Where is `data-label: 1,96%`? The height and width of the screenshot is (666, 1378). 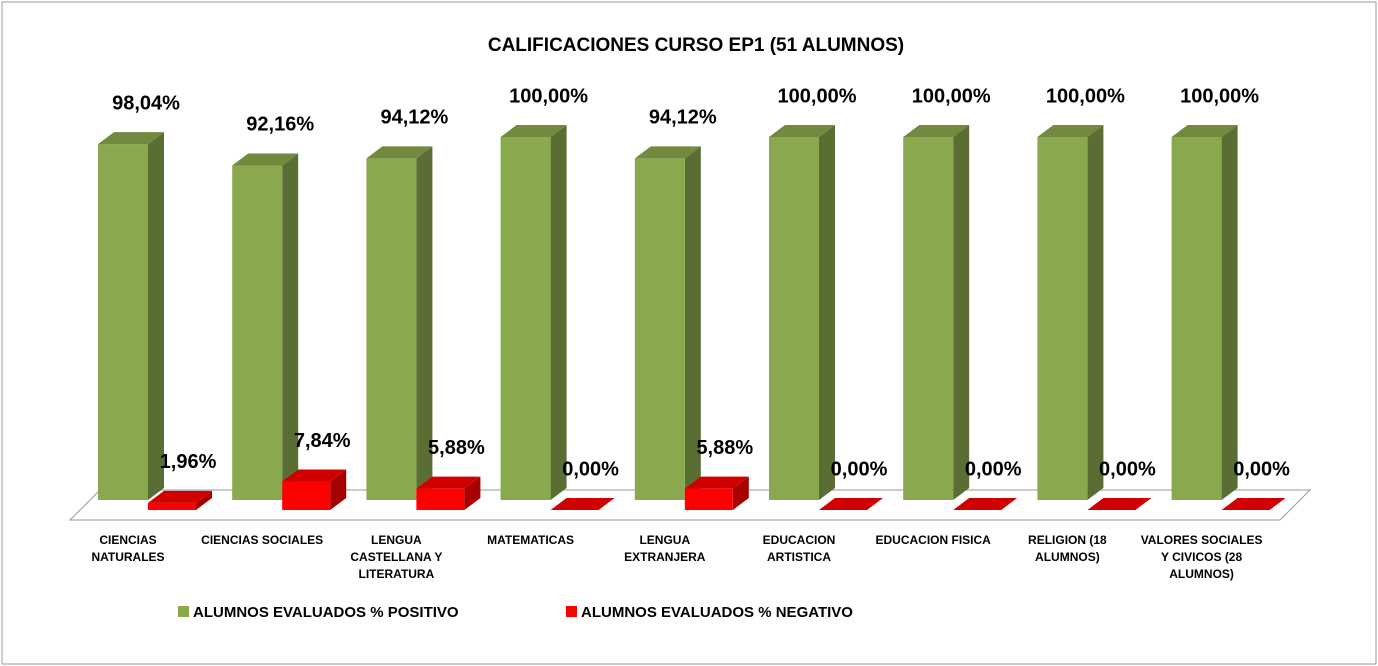 data-label: 1,96% is located at coordinates (188, 462).